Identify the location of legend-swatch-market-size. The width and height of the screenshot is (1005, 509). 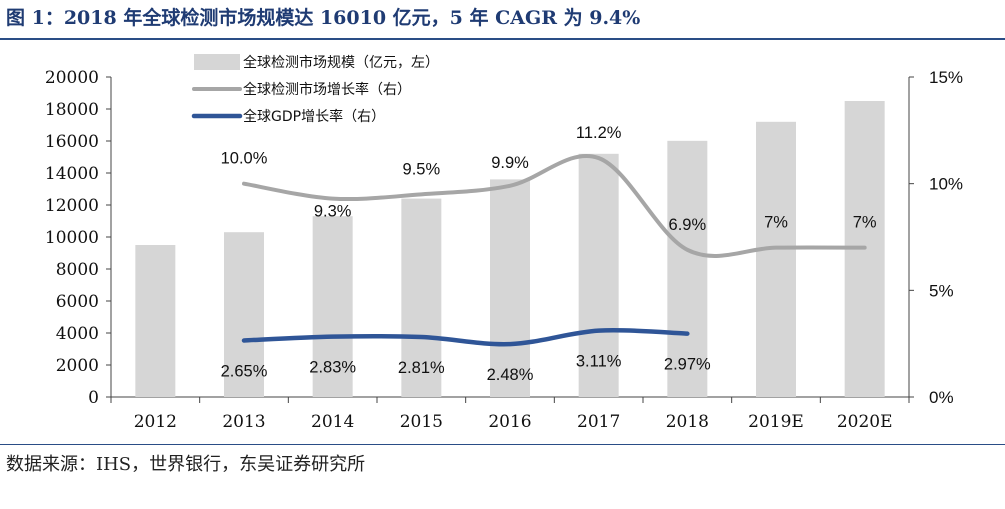
(217, 62).